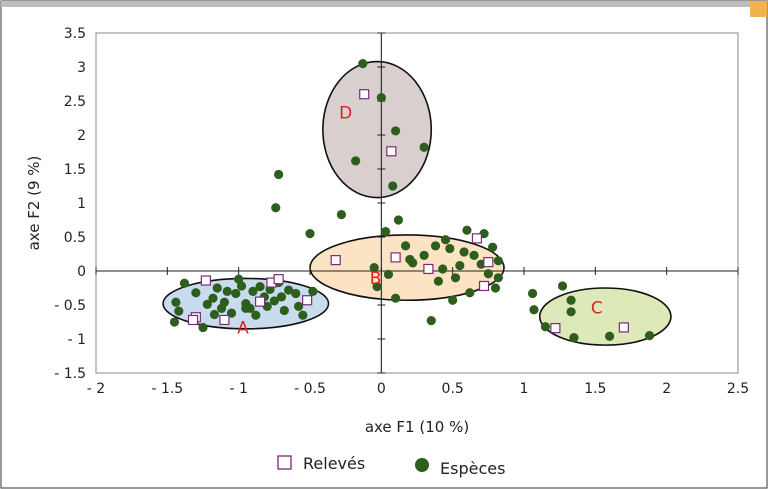 The width and height of the screenshot is (768, 489). What do you see at coordinates (81, 68) in the screenshot?
I see `y-tick-label: 3` at bounding box center [81, 68].